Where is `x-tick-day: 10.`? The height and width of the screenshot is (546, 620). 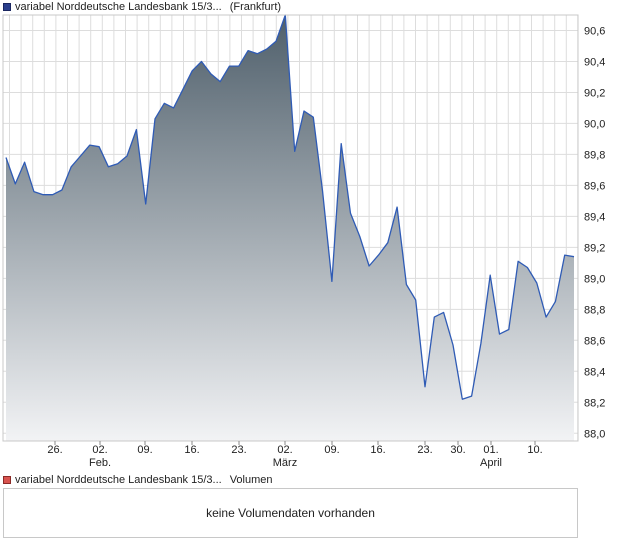 x-tick-day: 10. is located at coordinates (534, 450).